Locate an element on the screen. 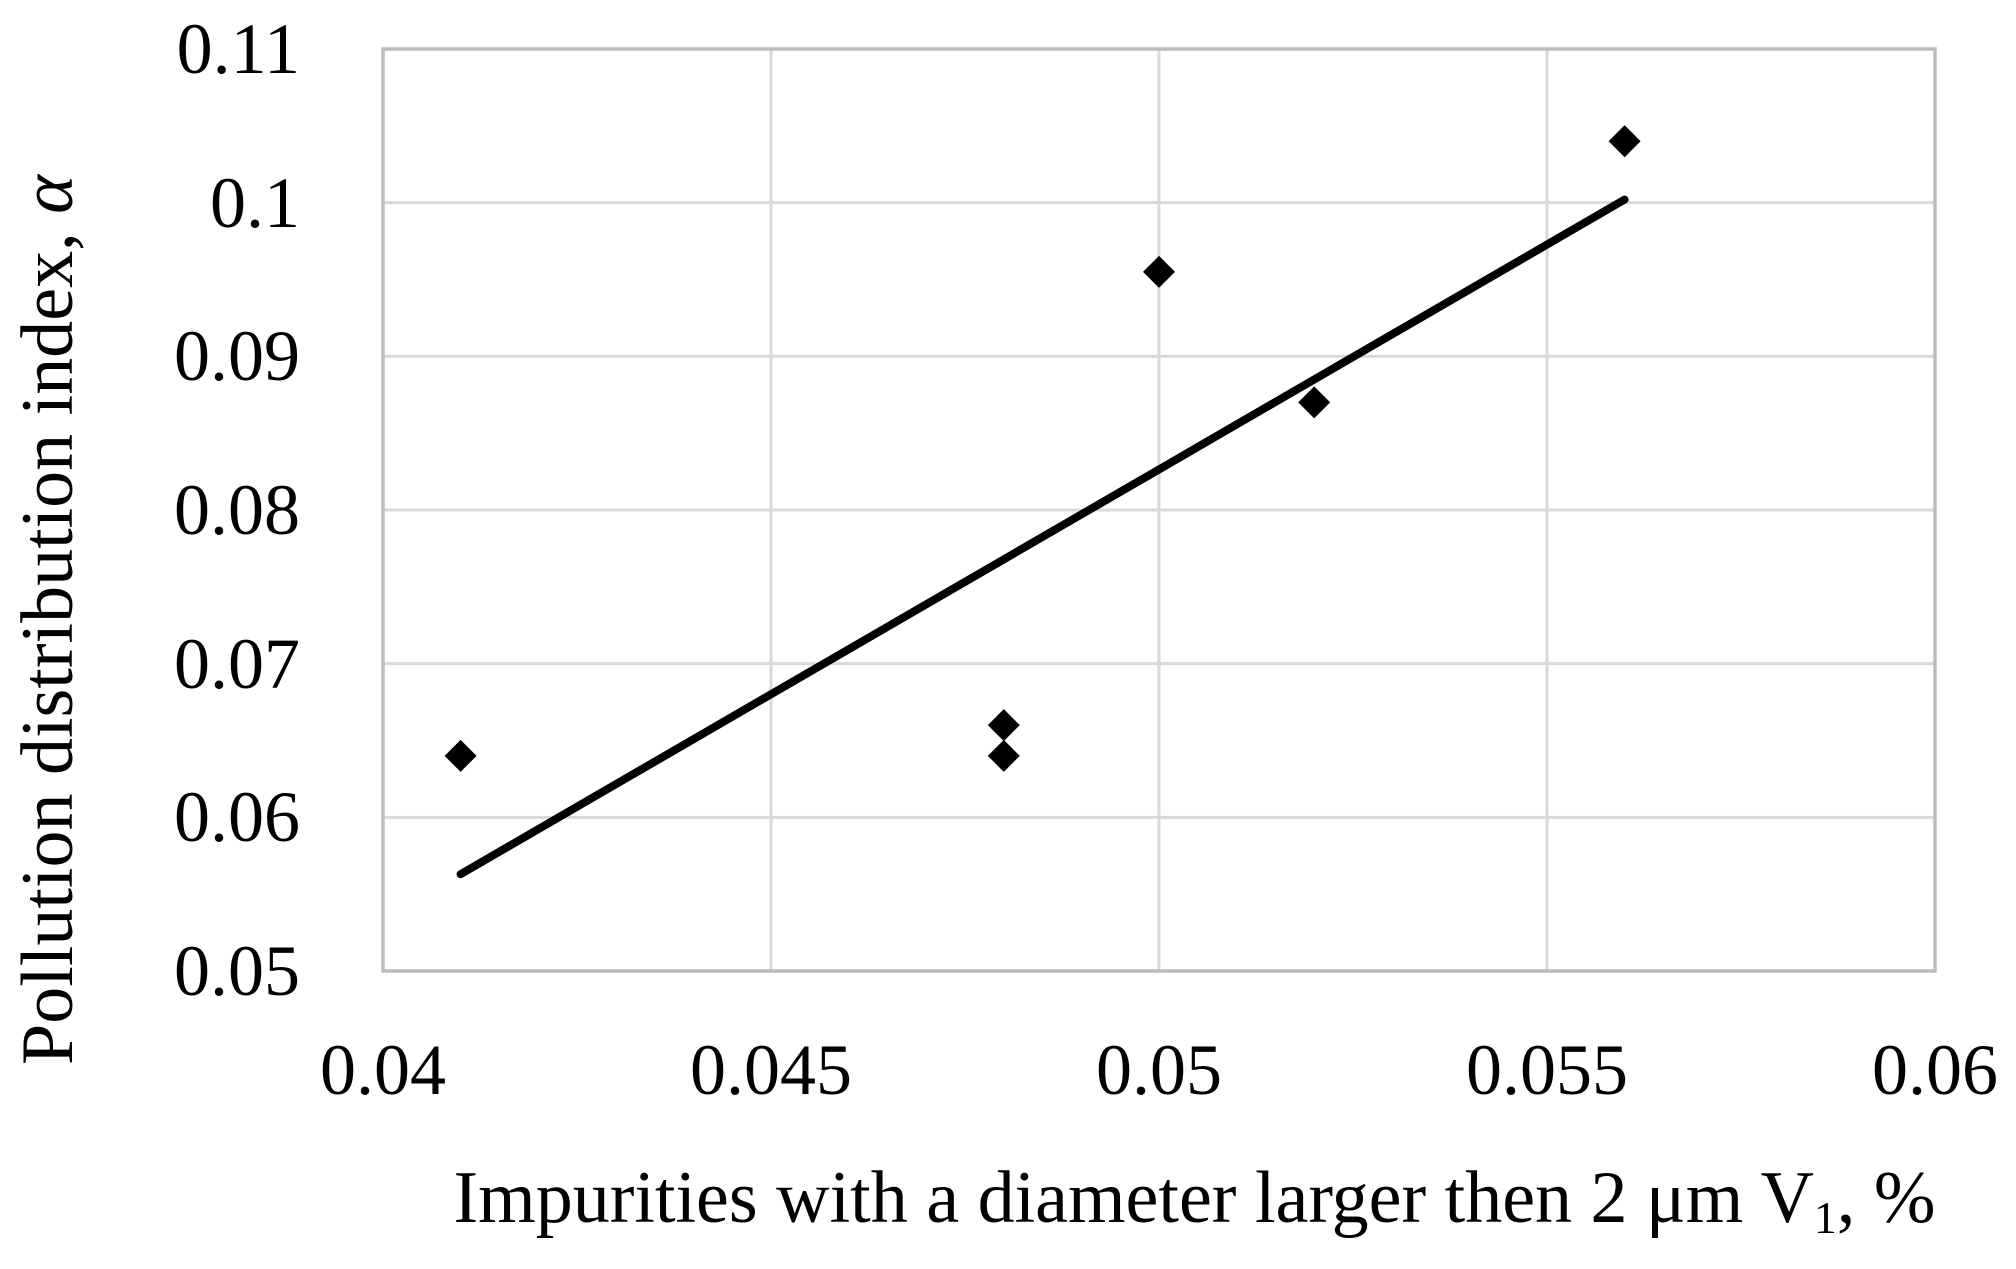 The height and width of the screenshot is (1269, 2016). y-axis-tick-label: 0.07 is located at coordinates (237, 663).